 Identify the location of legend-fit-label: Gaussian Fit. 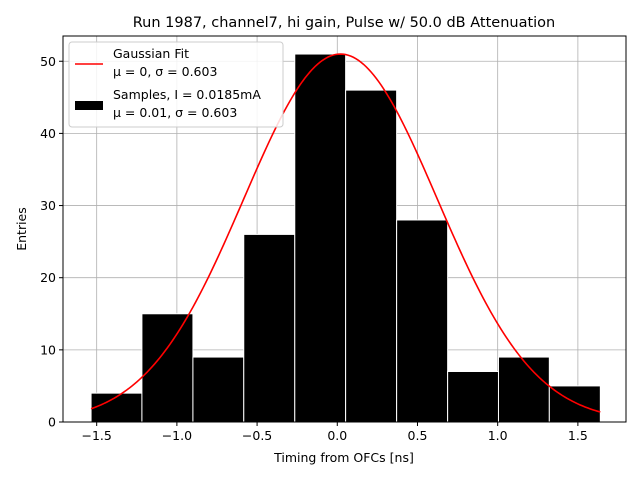
(151, 53).